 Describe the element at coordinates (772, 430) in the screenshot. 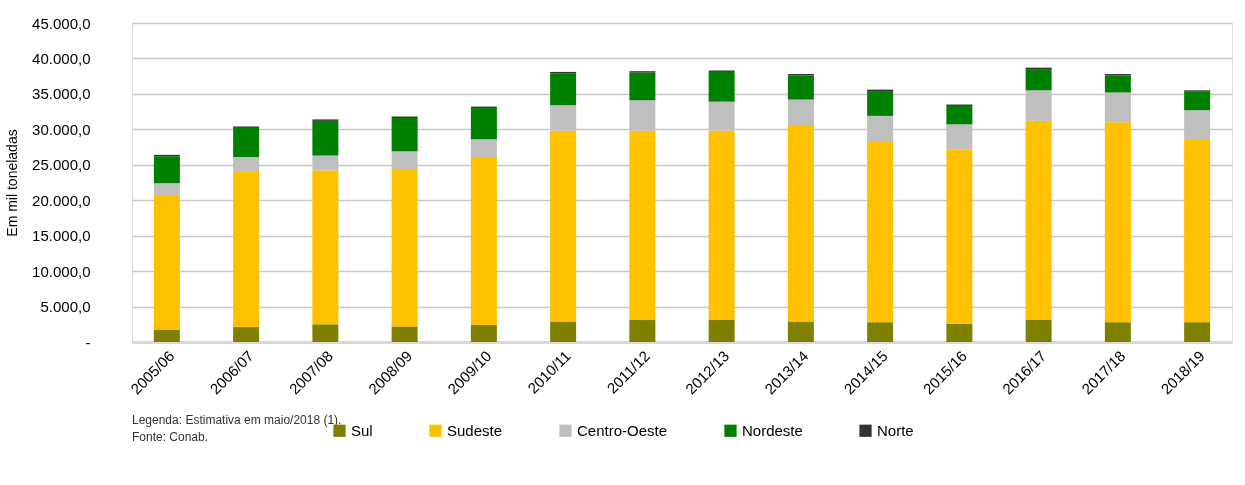

I see `legend-label: Nordeste` at that location.